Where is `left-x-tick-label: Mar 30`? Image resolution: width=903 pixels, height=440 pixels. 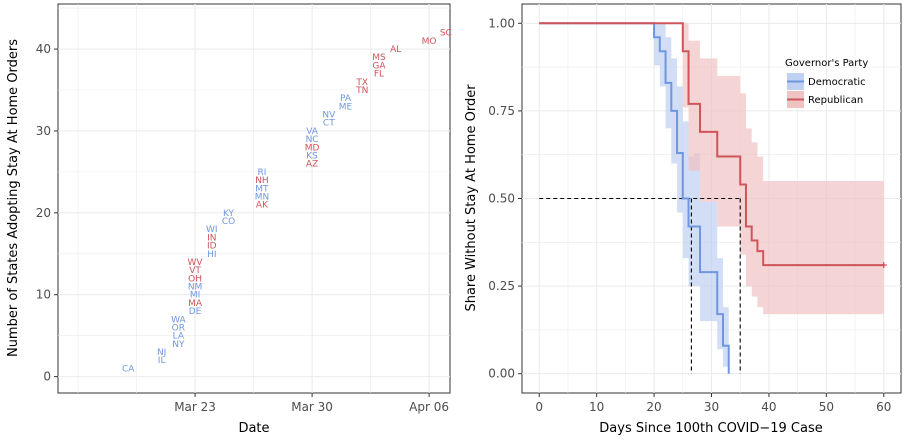
left-x-tick-label: Mar 30 is located at coordinates (312, 407).